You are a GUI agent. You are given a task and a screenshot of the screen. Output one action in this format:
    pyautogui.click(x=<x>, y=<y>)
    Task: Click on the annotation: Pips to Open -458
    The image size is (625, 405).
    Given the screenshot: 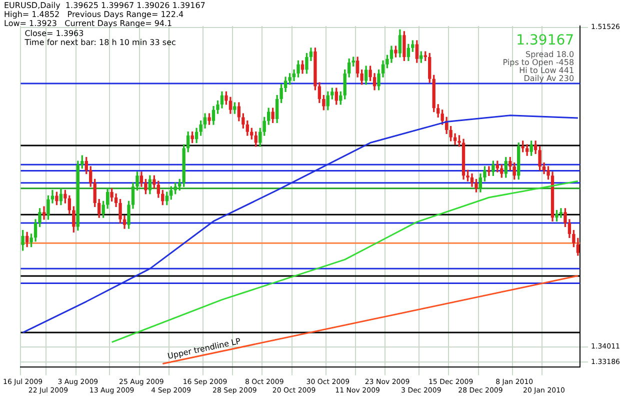 What is the action you would take?
    pyautogui.click(x=538, y=63)
    